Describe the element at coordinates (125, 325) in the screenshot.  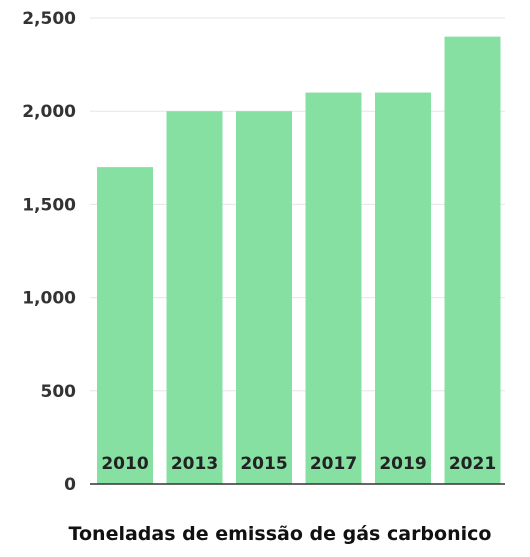
I see `bar-2010` at that location.